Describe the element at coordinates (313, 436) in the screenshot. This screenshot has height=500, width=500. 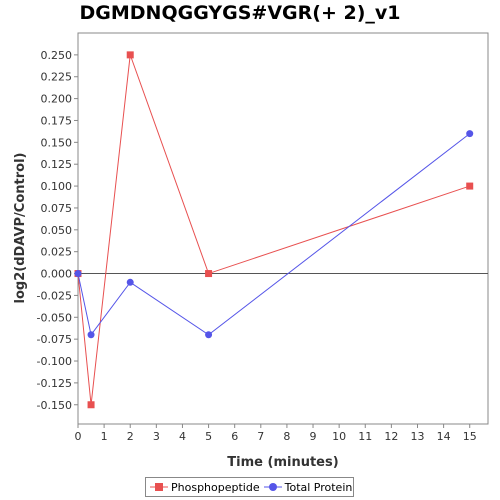
I see `x-tick-label: 9` at that location.